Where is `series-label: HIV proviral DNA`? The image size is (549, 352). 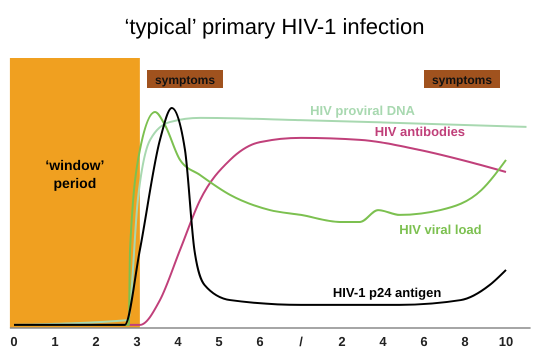 series-label: HIV proviral DNA is located at coordinates (363, 110).